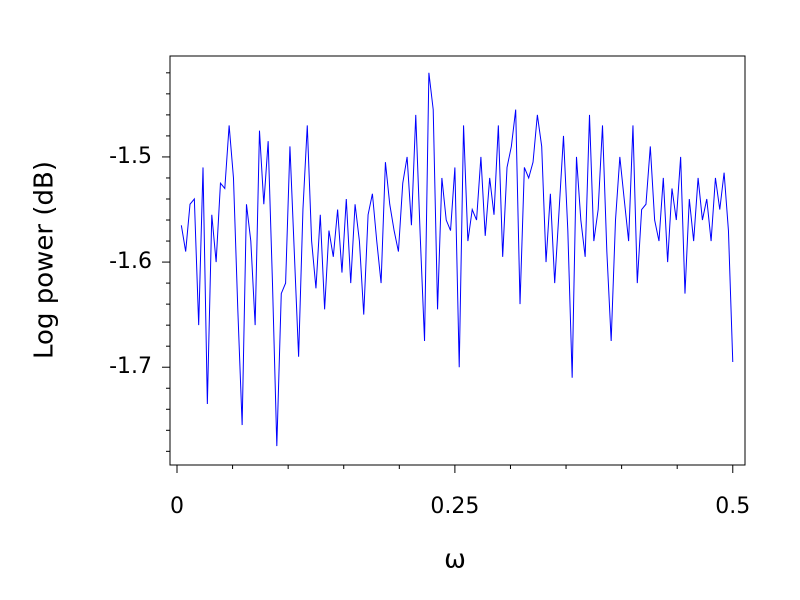 The width and height of the screenshot is (800, 600). I want to click on x-axis-label: ω, so click(455, 560).